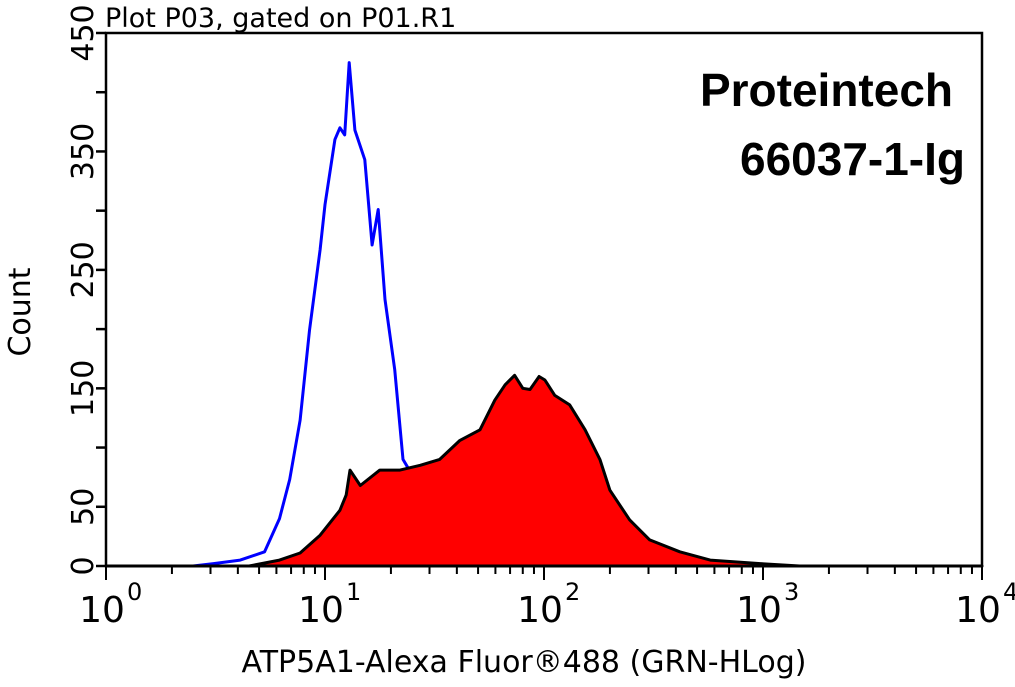 Image resolution: width=1015 pixels, height=687 pixels. What do you see at coordinates (852, 159) in the screenshot?
I see `annotation-catalog: 66037-1-Ig` at bounding box center [852, 159].